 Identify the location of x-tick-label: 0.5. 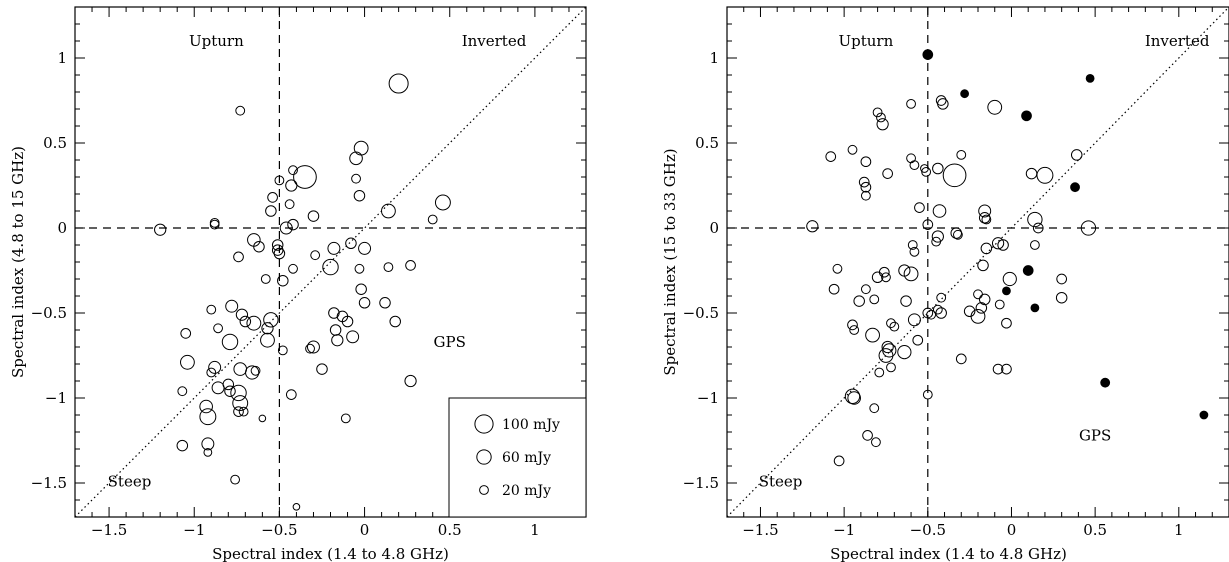
(450, 530).